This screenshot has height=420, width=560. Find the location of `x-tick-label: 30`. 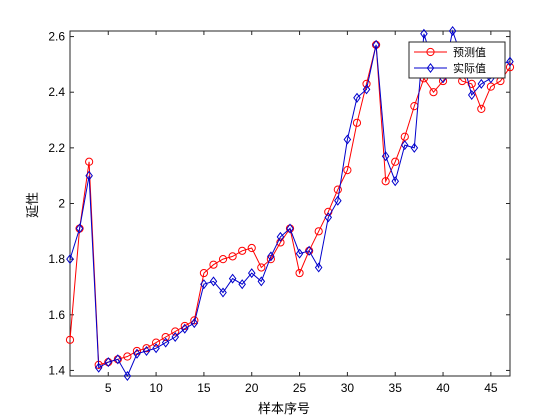

x-tick-label: 30 is located at coordinates (348, 388).